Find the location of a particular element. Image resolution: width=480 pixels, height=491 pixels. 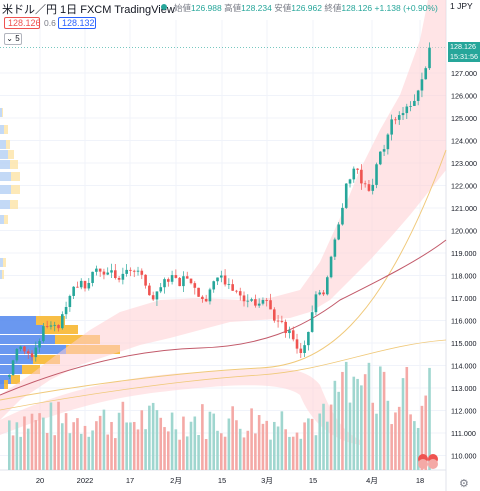

indicator-collapse-button: ⌄ 5 is located at coordinates (13, 39).